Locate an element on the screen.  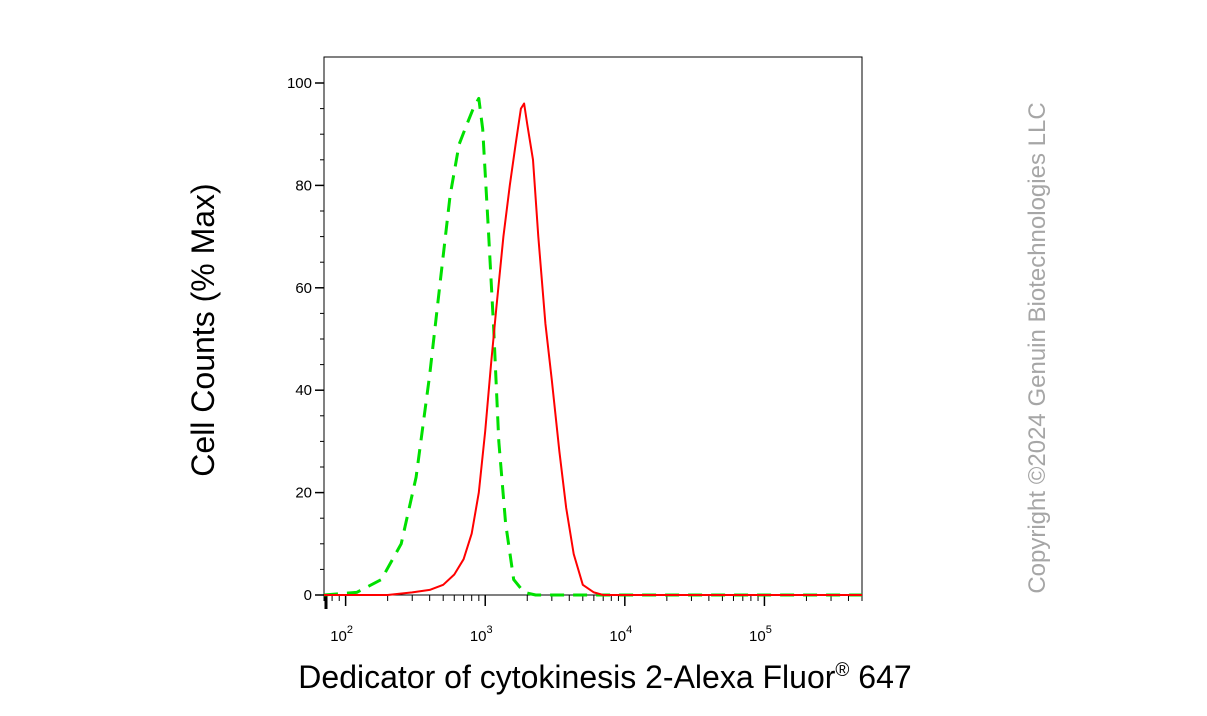
y-tick-label: 80 is located at coordinates (303, 185).